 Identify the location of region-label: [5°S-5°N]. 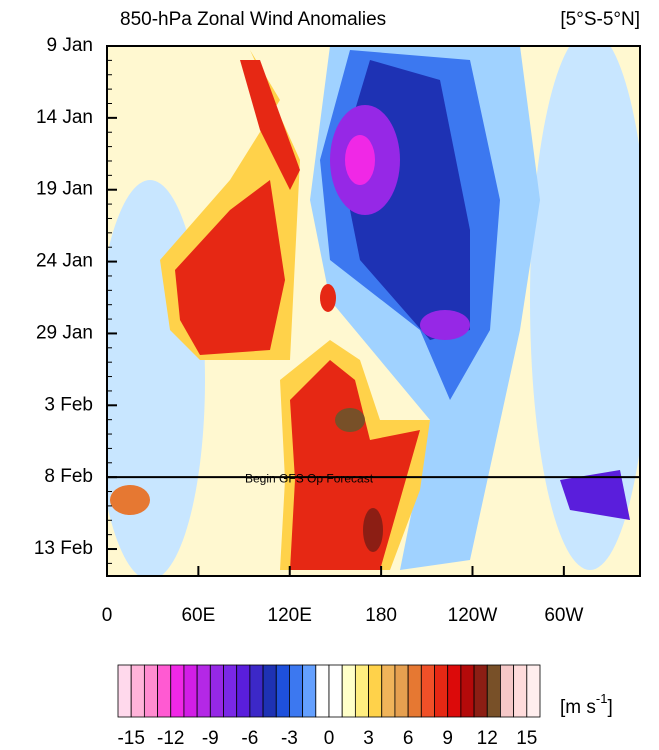
(600, 19).